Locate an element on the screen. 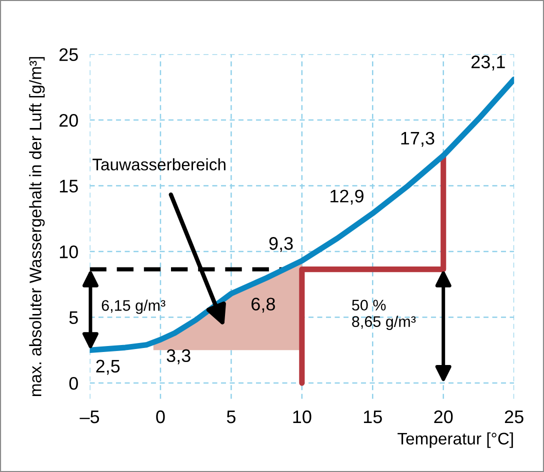 Image resolution: width=544 pixels, height=472 pixels. x-tick-label: –5 is located at coordinates (90, 417).